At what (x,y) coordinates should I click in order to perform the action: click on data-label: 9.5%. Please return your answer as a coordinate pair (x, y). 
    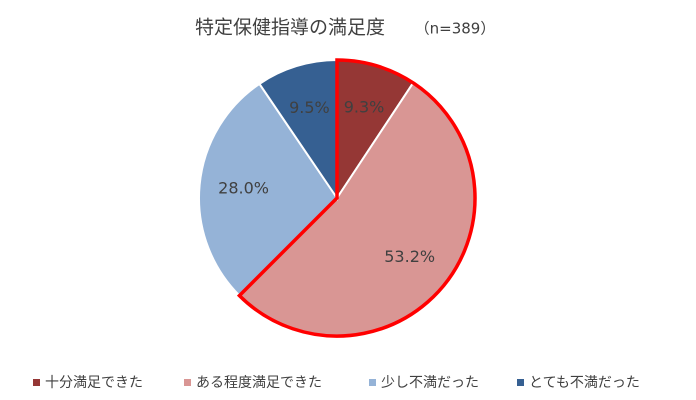
    Looking at the image, I should click on (309, 107).